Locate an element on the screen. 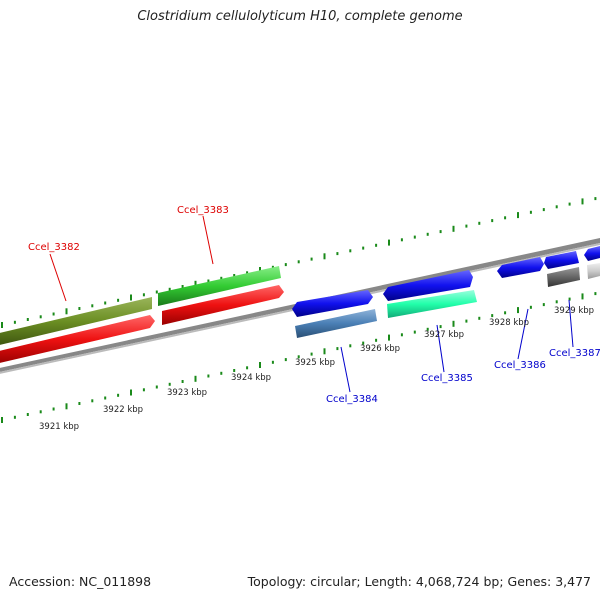 The width and height of the screenshot is (600, 600). position-label-3926: 3926 kbp is located at coordinates (380, 349).